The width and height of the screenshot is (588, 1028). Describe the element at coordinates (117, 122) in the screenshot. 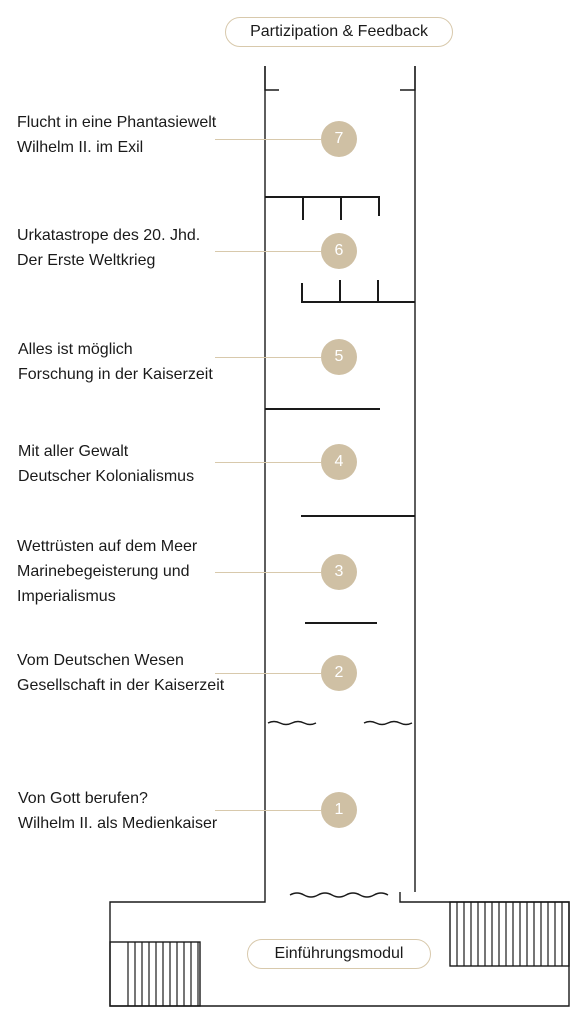

I see `section-7-line1: Flucht in eine Phantasiewelt` at that location.